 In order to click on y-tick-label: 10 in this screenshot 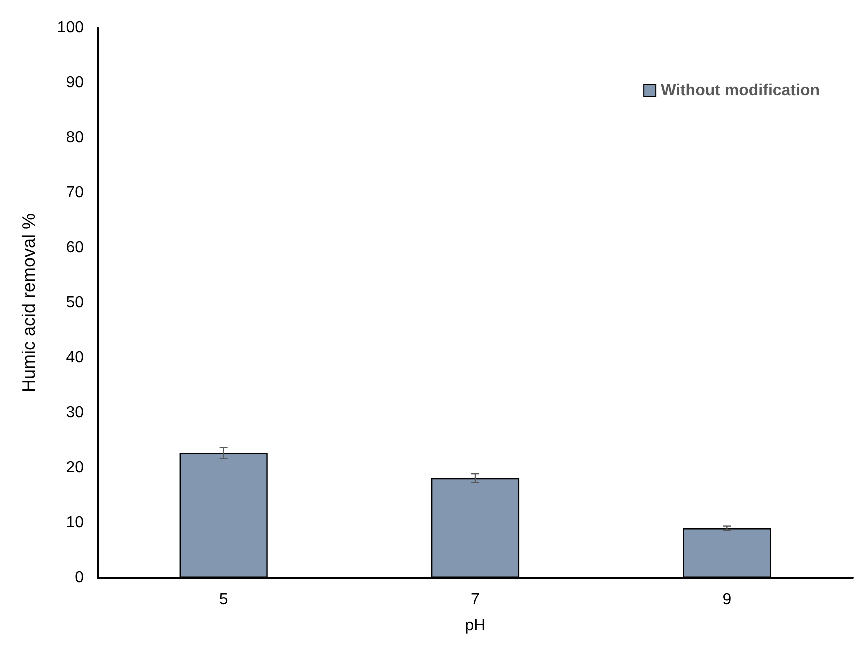, I will do `click(75, 523)`.